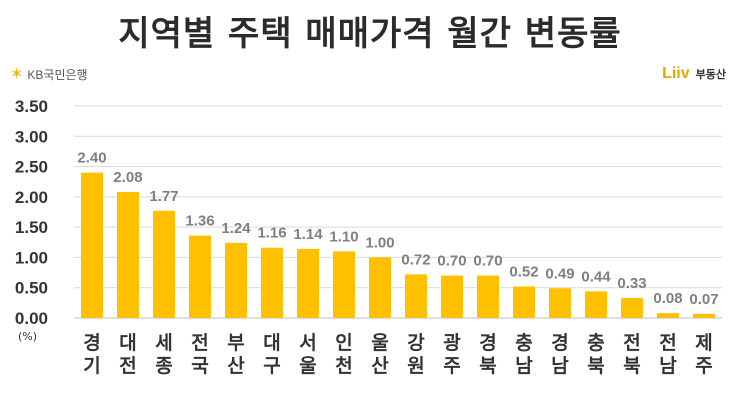 This screenshot has width=740, height=403. What do you see at coordinates (17, 73) in the screenshot?
I see `kb-star-icon: ✶` at bounding box center [17, 73].